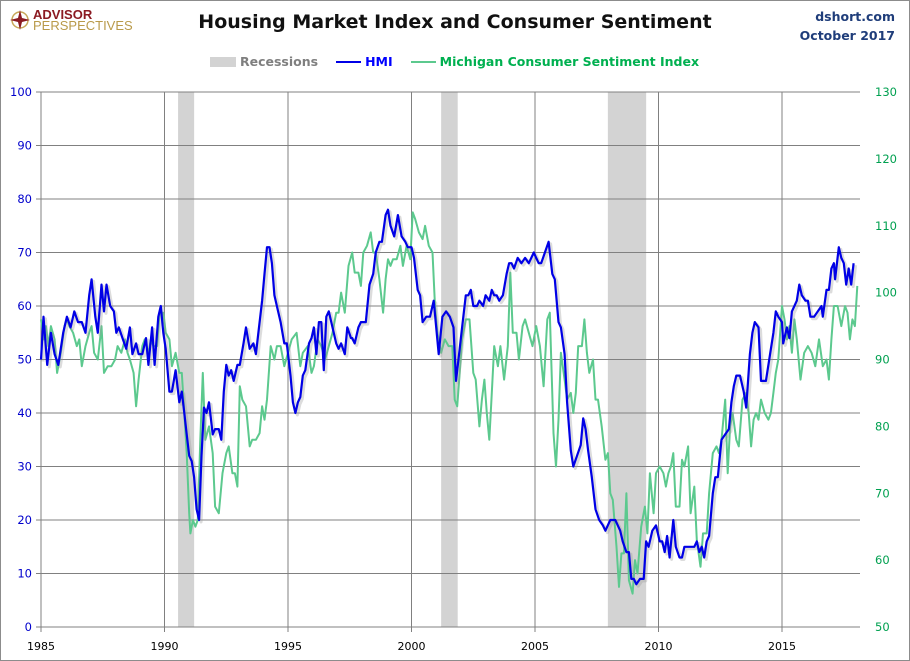 The image size is (910, 661). I want to click on legend-item-recessions: Recessions, so click(264, 61).